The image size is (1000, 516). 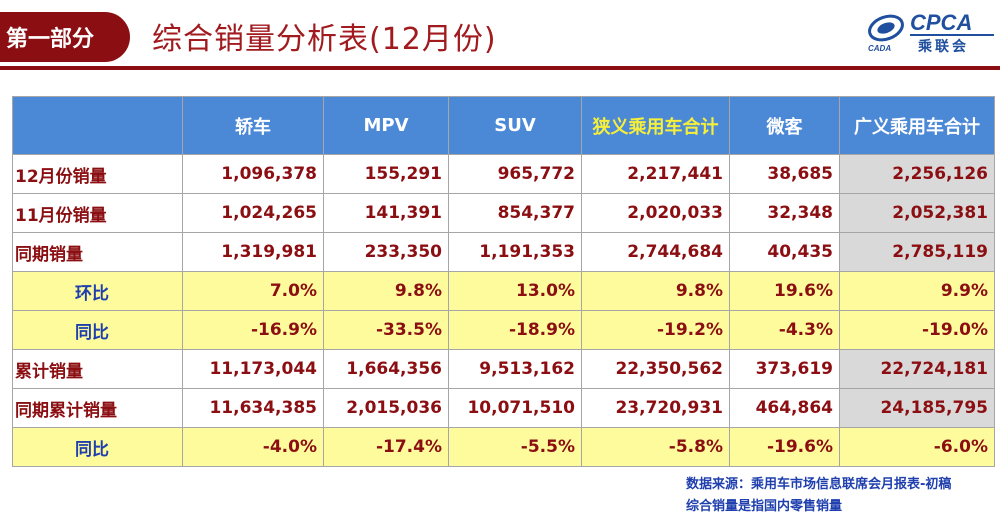 I want to click on cell-value: 32,348, so click(x=784, y=213).